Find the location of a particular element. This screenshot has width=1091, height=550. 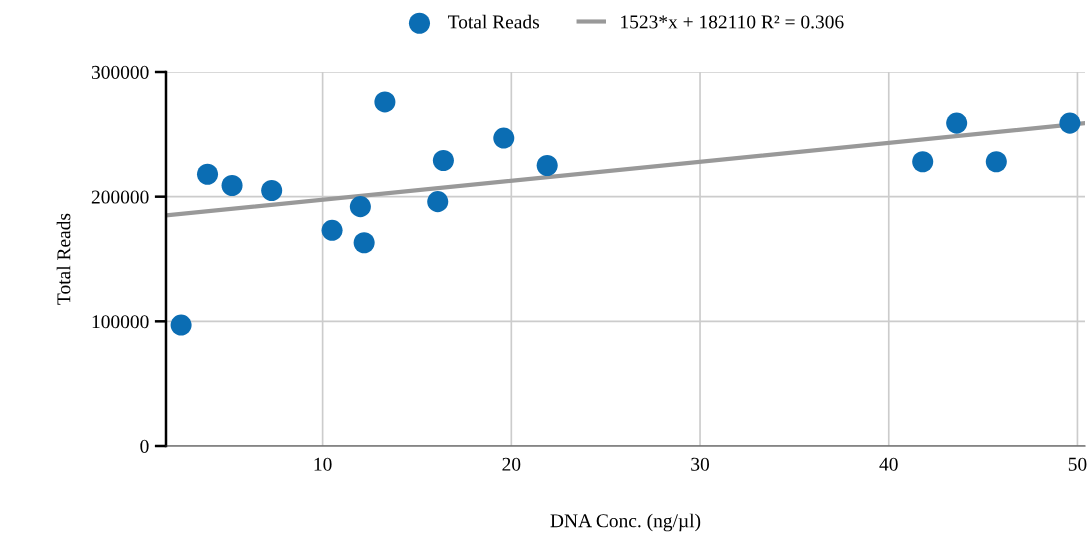

y-tick-label: 300000 is located at coordinates (120, 72).